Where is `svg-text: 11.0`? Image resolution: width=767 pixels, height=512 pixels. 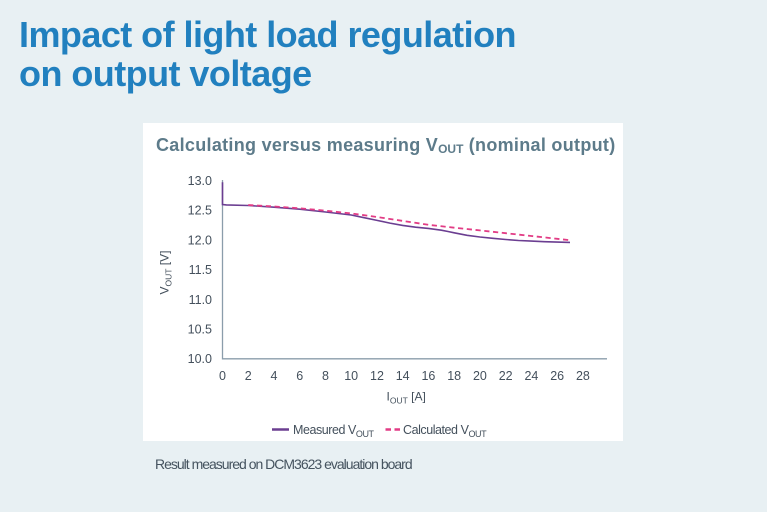 svg-text: 11.0 is located at coordinates (200, 300).